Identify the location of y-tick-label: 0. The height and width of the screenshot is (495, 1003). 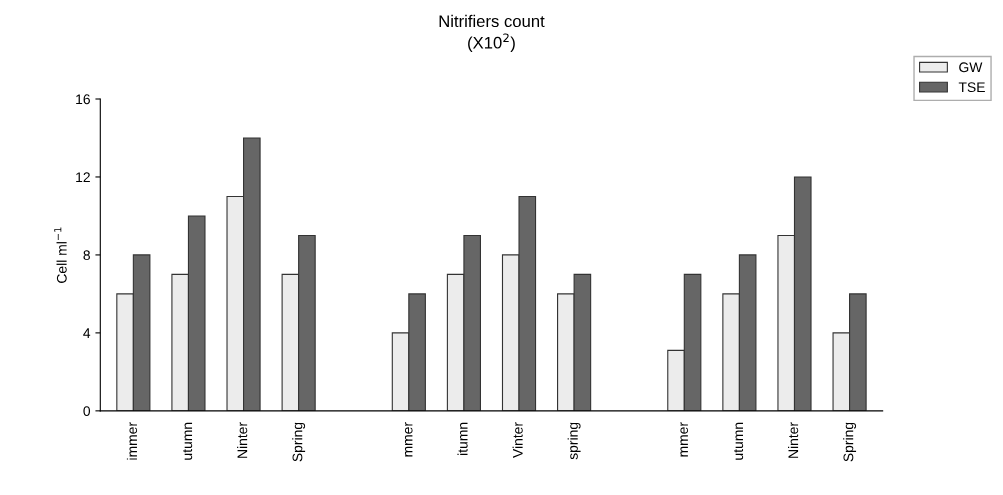
(87, 411).